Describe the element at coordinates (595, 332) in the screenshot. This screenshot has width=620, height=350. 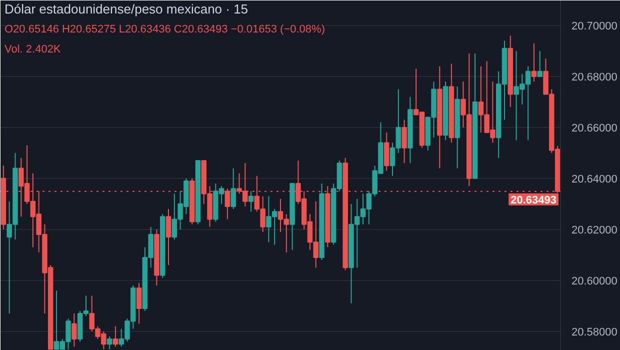
I see `y-tick-label: 20.58000` at that location.